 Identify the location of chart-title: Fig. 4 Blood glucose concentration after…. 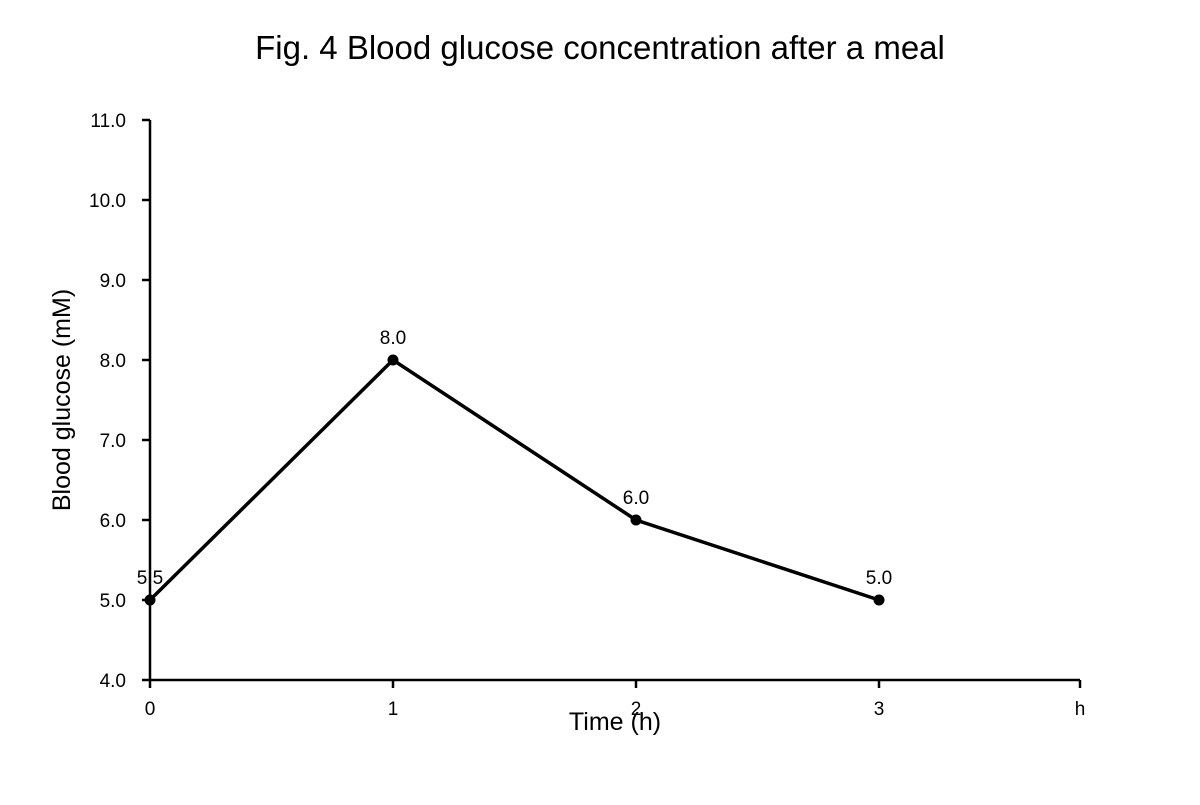
(600, 47).